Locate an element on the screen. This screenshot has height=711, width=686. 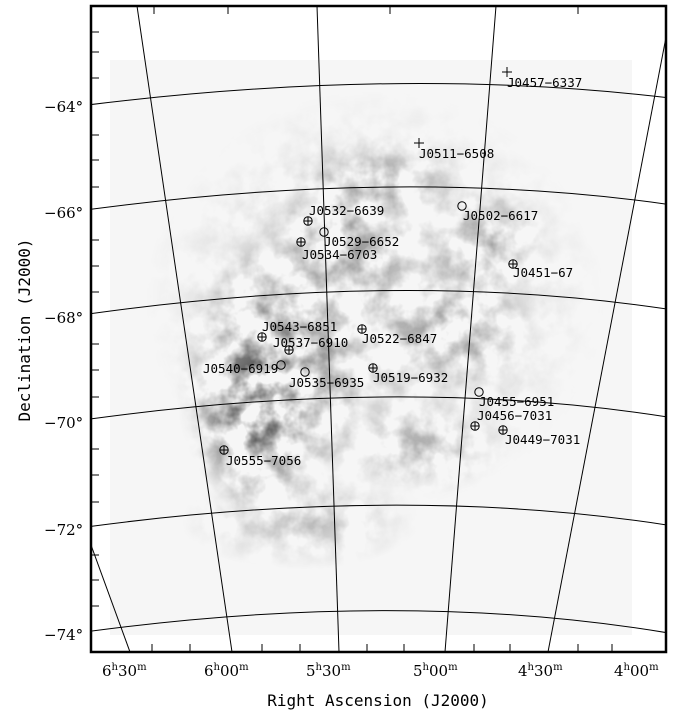
source-label: J0534−6703 is located at coordinates (339, 254).